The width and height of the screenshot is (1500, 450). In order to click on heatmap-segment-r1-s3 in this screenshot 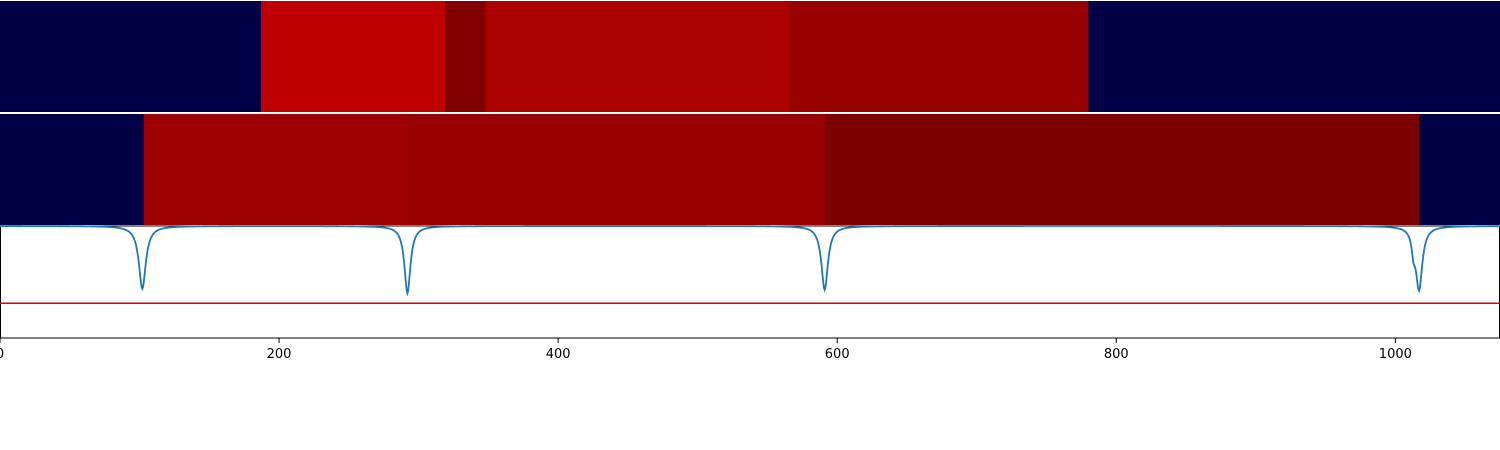, I will do `click(466, 56)`.